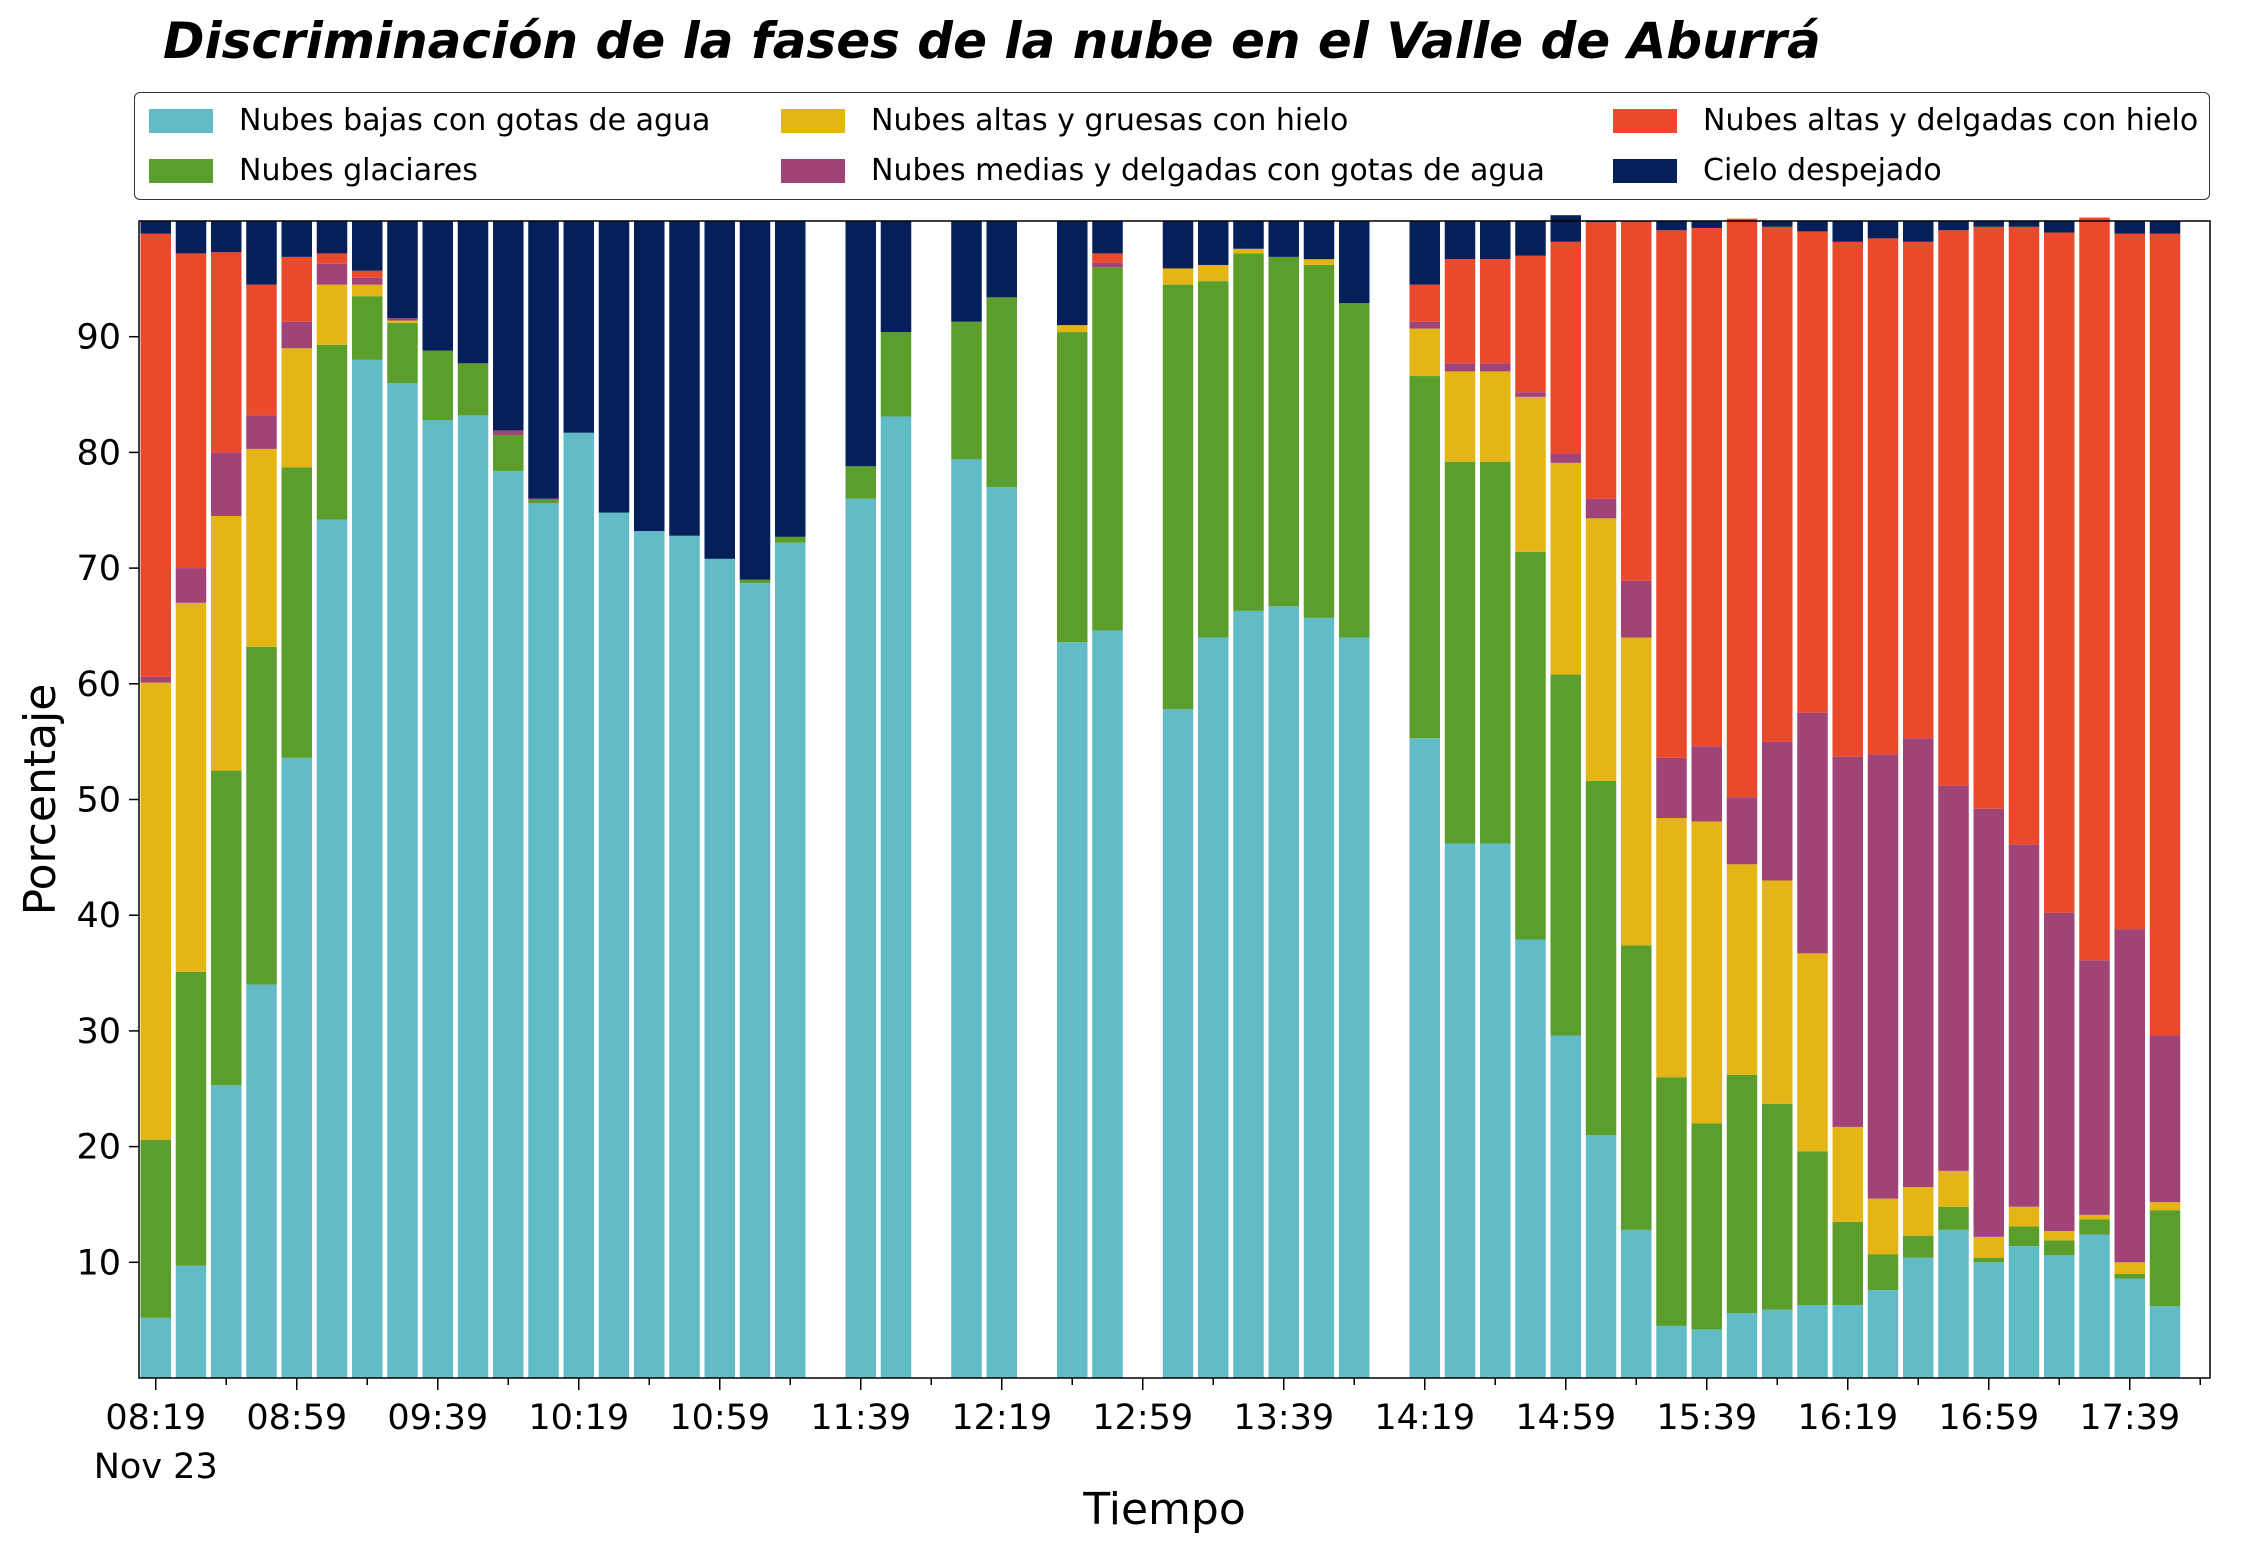  What do you see at coordinates (1283, 1418) in the screenshot?
I see `x-tick-label: 13:39` at bounding box center [1283, 1418].